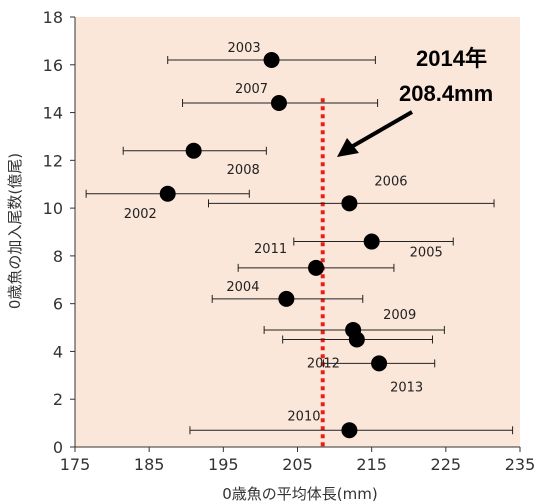 This screenshot has height=504, width=535. Describe the element at coordinates (149, 464) in the screenshot. I see `x-tick-label: 185` at that location.